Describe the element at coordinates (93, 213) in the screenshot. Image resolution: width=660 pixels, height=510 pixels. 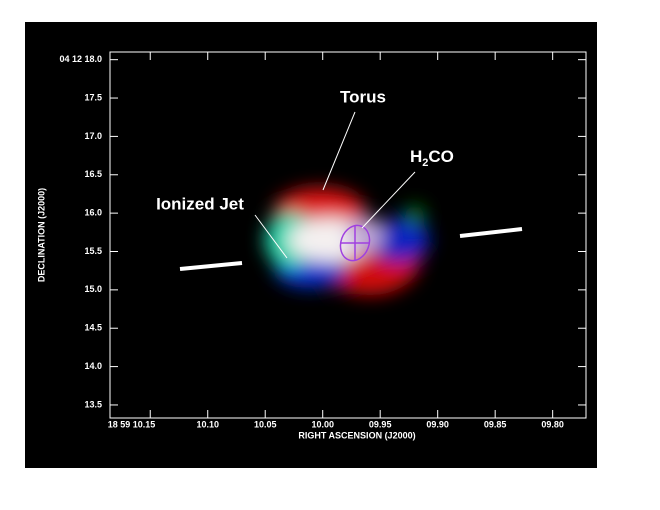
I see `y-tick-label: 16.0` at that location.